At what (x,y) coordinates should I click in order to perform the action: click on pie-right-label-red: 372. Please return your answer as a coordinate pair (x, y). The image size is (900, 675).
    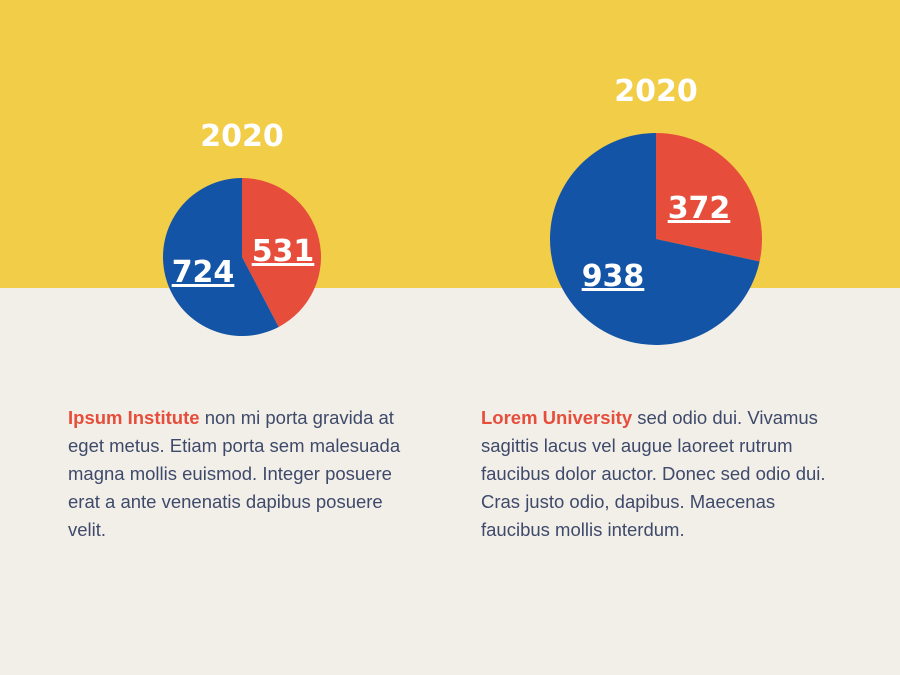
    Looking at the image, I should click on (699, 208).